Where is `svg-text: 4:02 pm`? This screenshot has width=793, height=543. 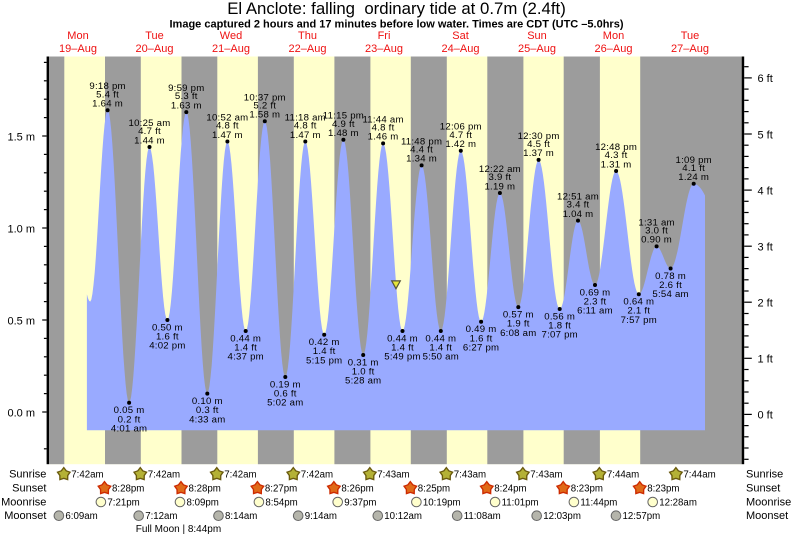
svg-text: 4:02 pm is located at coordinates (167, 346).